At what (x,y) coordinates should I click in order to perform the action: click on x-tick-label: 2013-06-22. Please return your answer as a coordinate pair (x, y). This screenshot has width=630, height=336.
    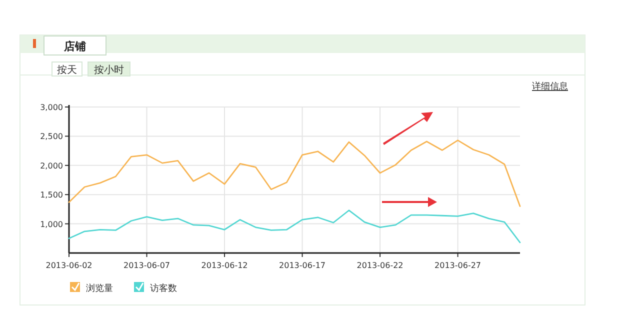
    Looking at the image, I should click on (380, 265).